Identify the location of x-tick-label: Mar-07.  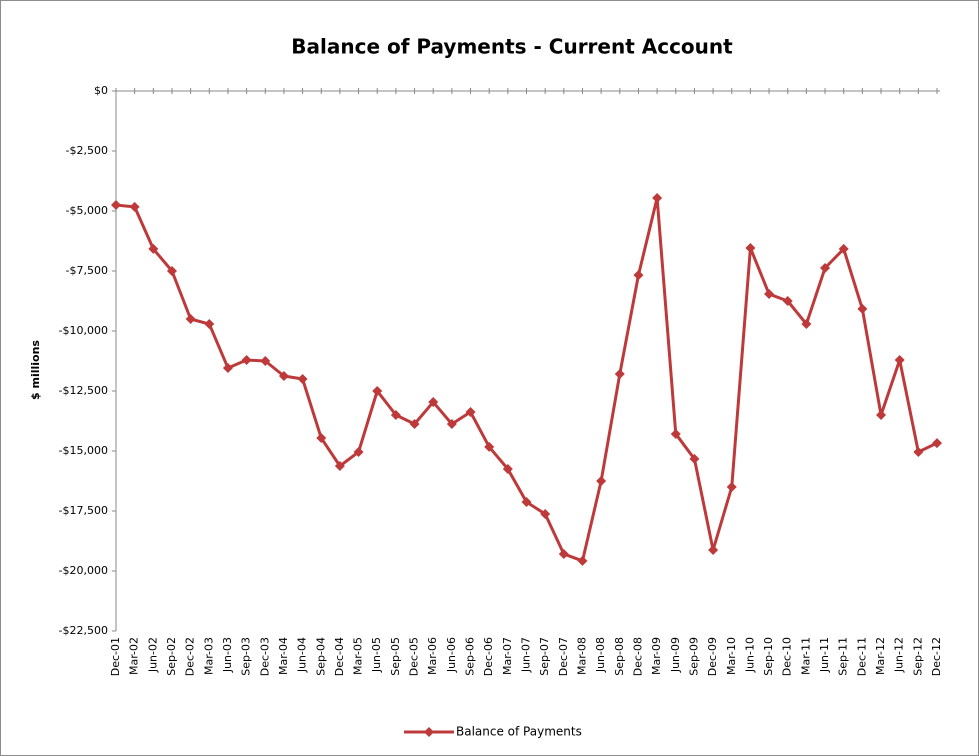
(507, 656).